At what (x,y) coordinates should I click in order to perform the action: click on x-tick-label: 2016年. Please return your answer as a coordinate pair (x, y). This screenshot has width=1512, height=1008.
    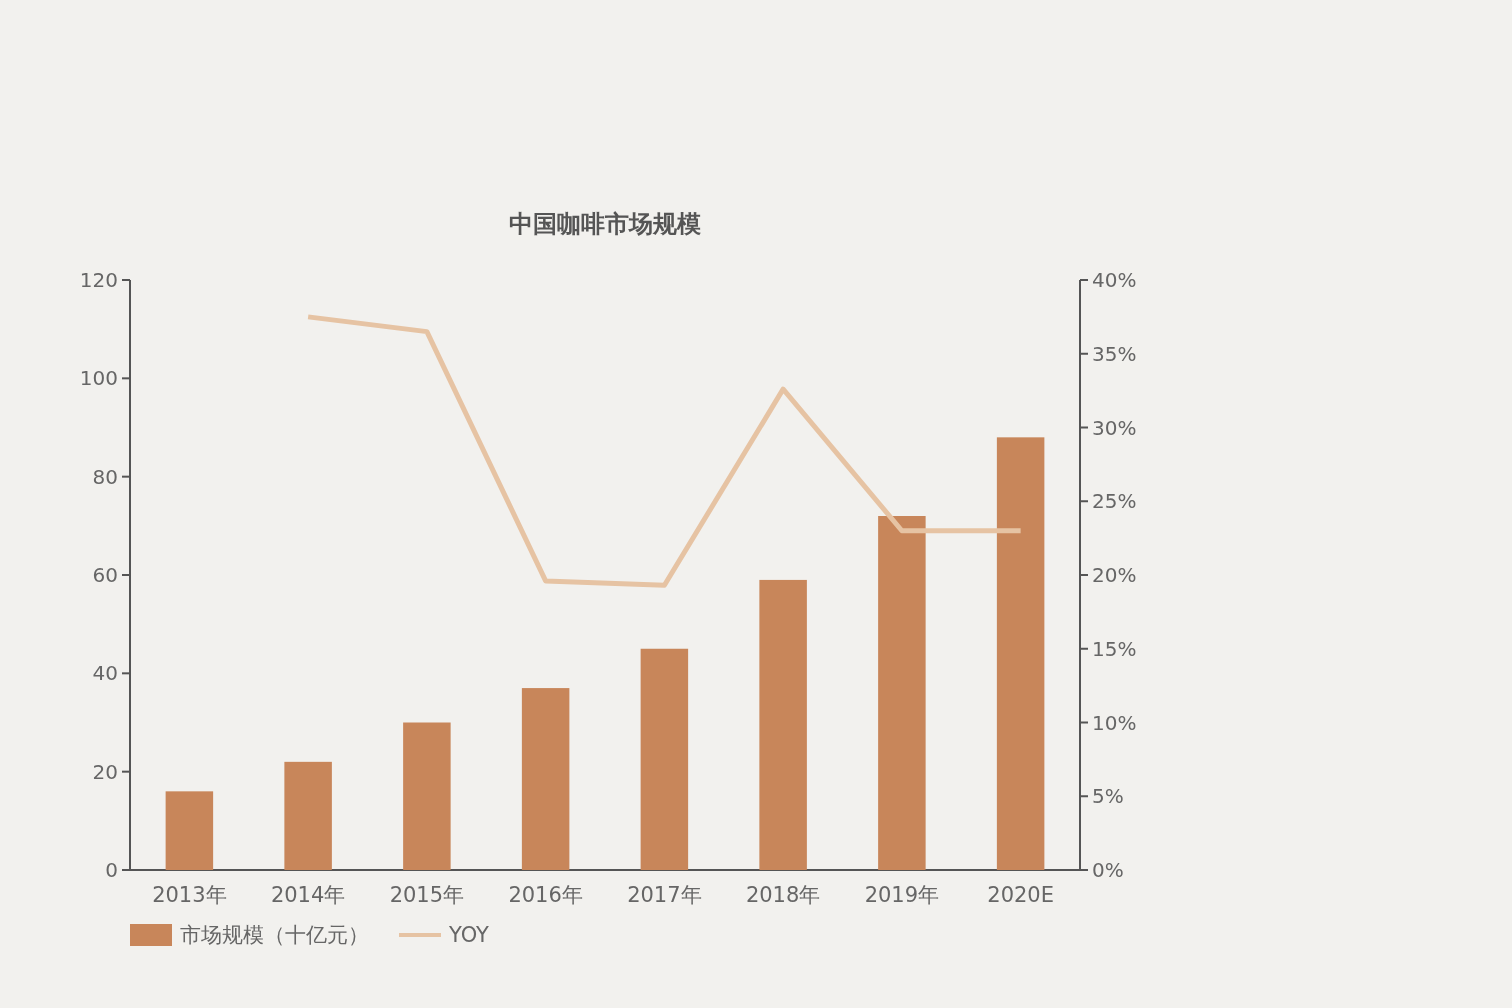
    Looking at the image, I should click on (545, 895).